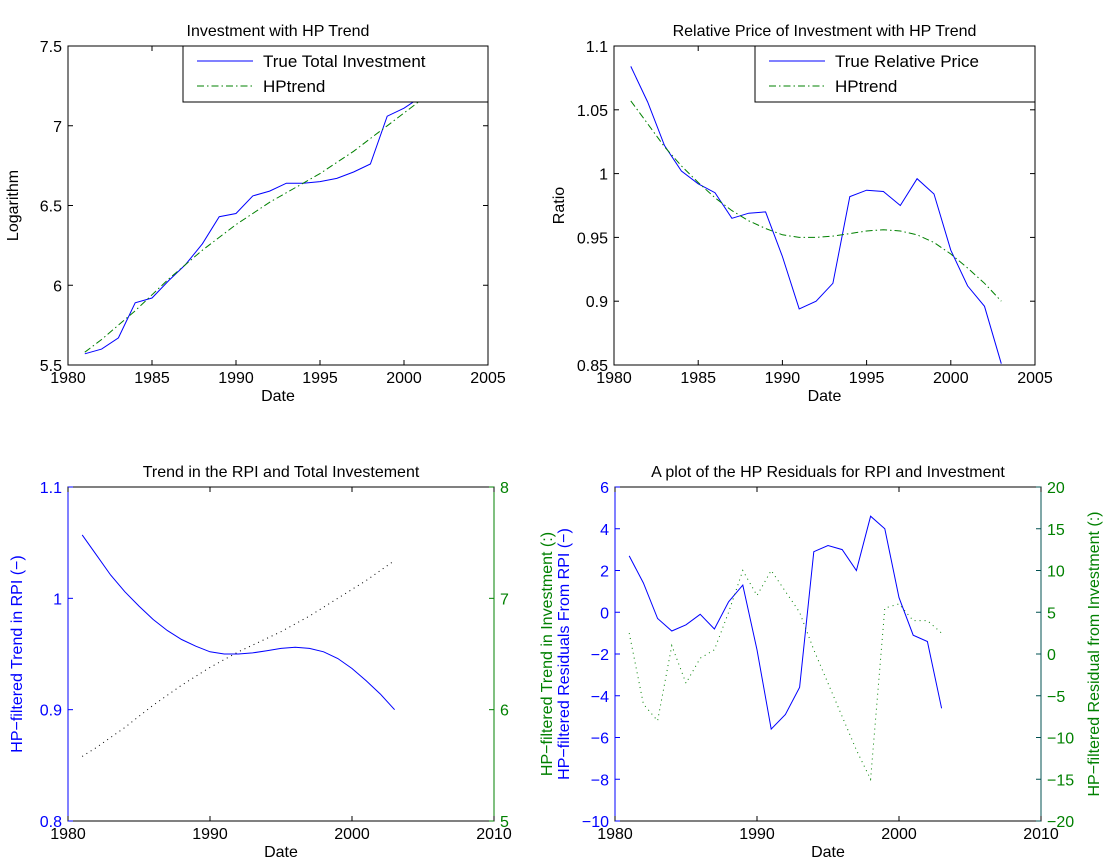 This screenshot has width=1117, height=862. I want to click on y-right-tick-label: 15, so click(1056, 530).